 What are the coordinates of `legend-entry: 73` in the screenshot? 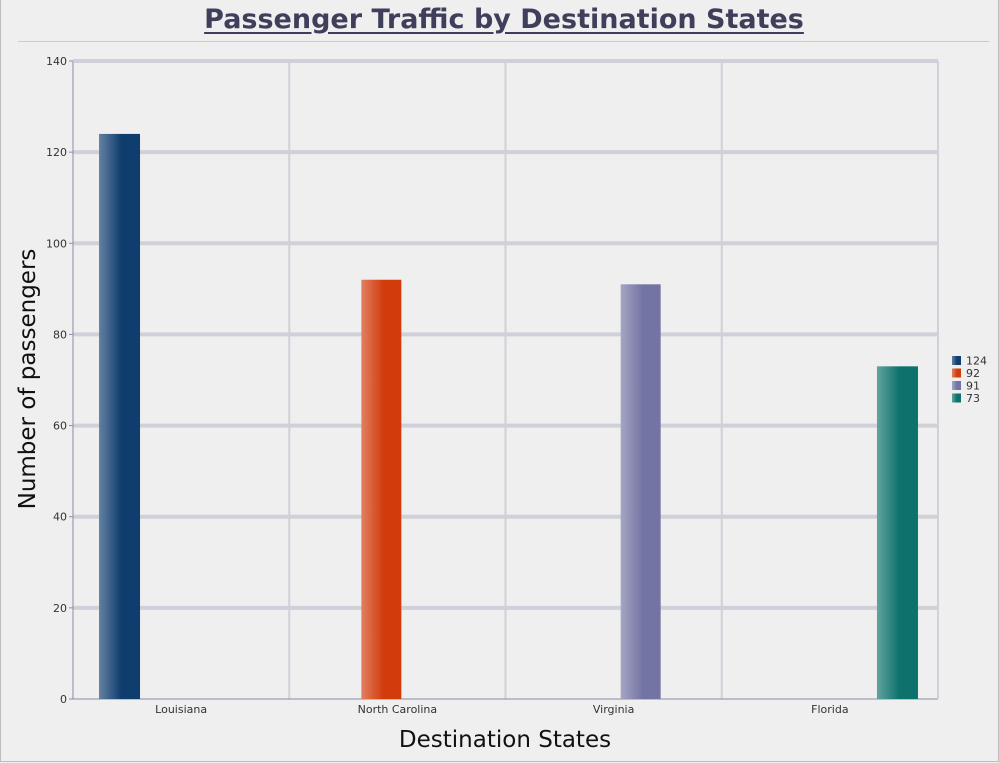 It's located at (973, 398).